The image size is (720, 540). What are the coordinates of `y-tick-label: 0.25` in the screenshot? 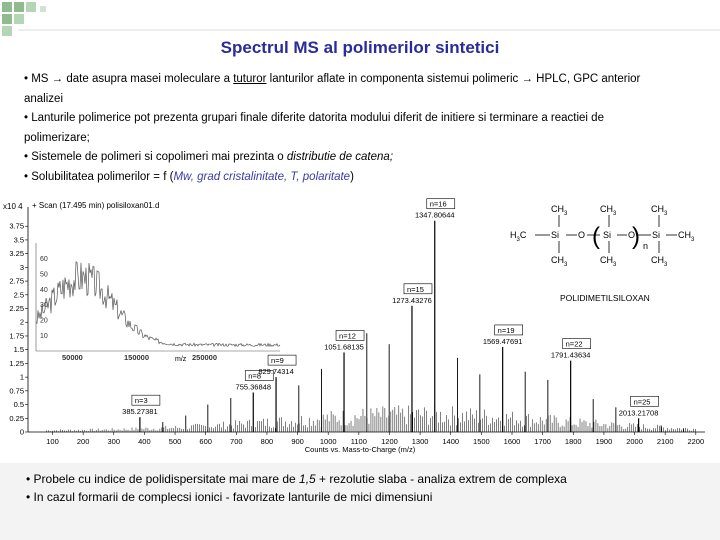 It's located at (16, 418).